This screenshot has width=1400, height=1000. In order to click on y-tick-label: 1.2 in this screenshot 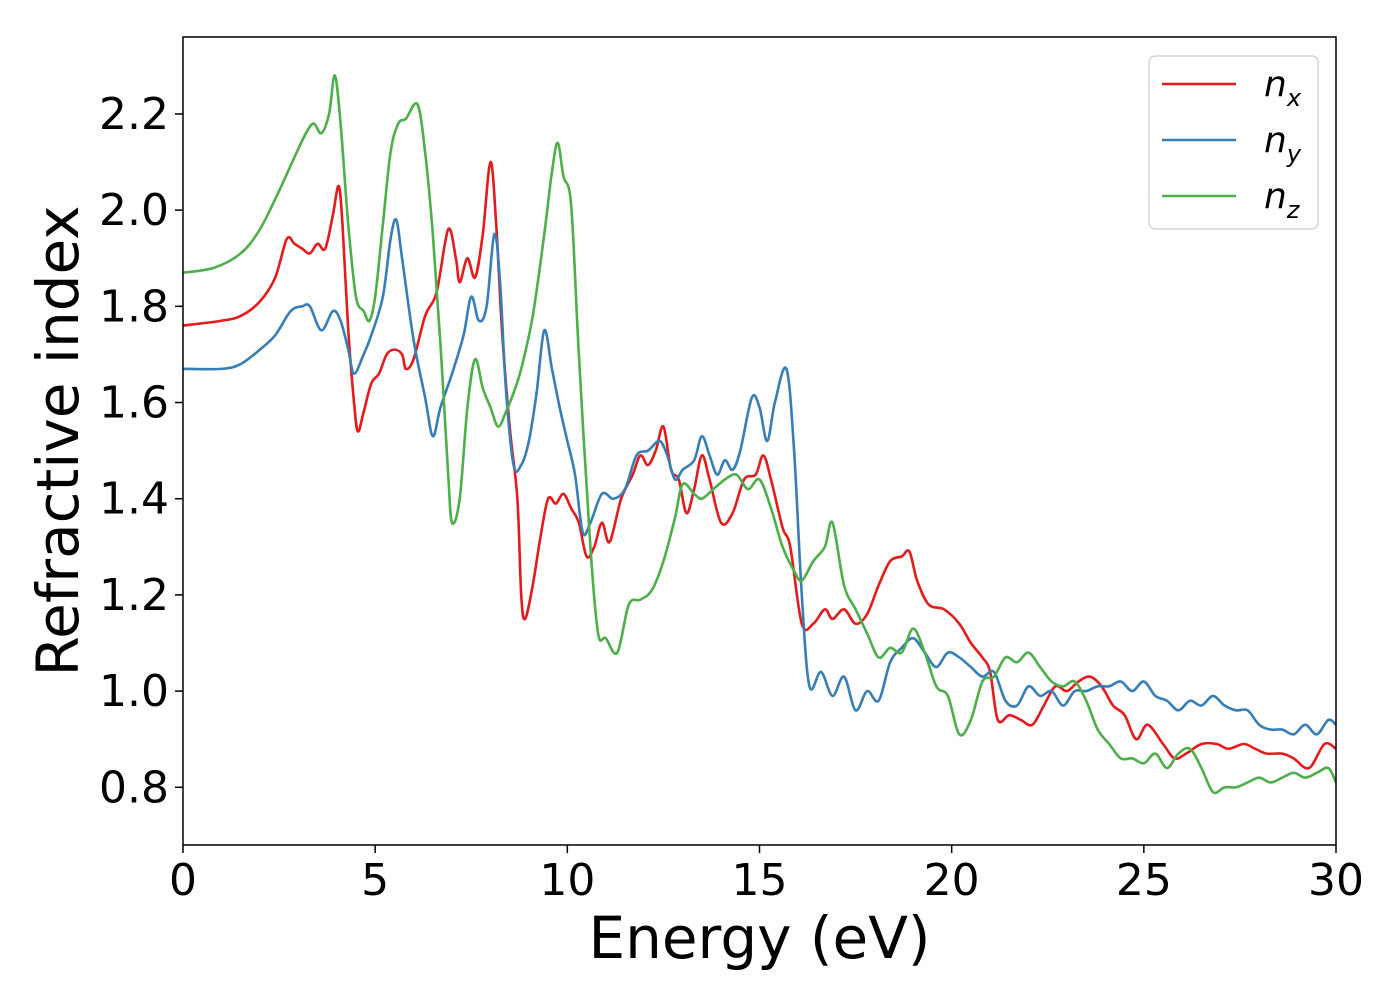, I will do `click(134, 595)`.